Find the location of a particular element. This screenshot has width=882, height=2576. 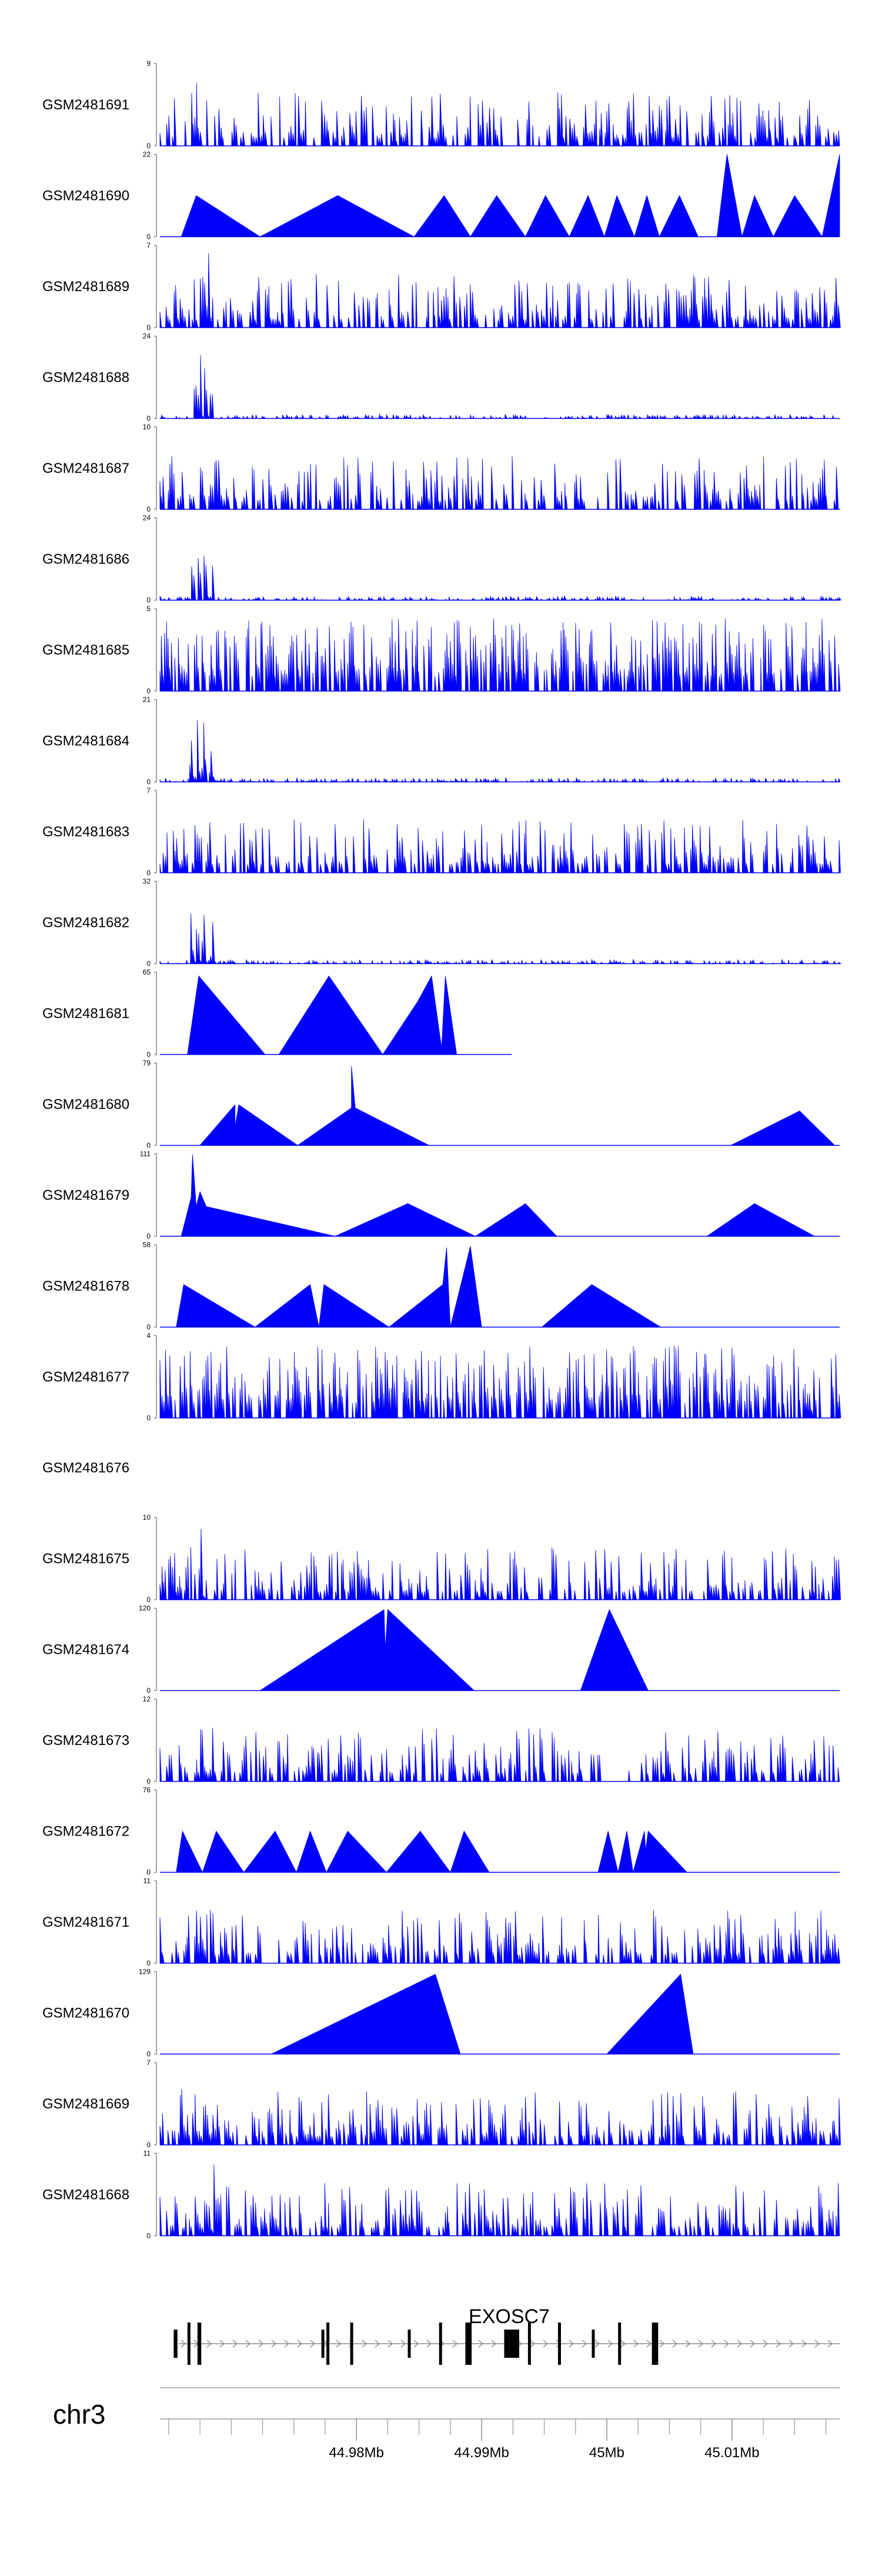

y-max-tick-label: 22 is located at coordinates (147, 155).